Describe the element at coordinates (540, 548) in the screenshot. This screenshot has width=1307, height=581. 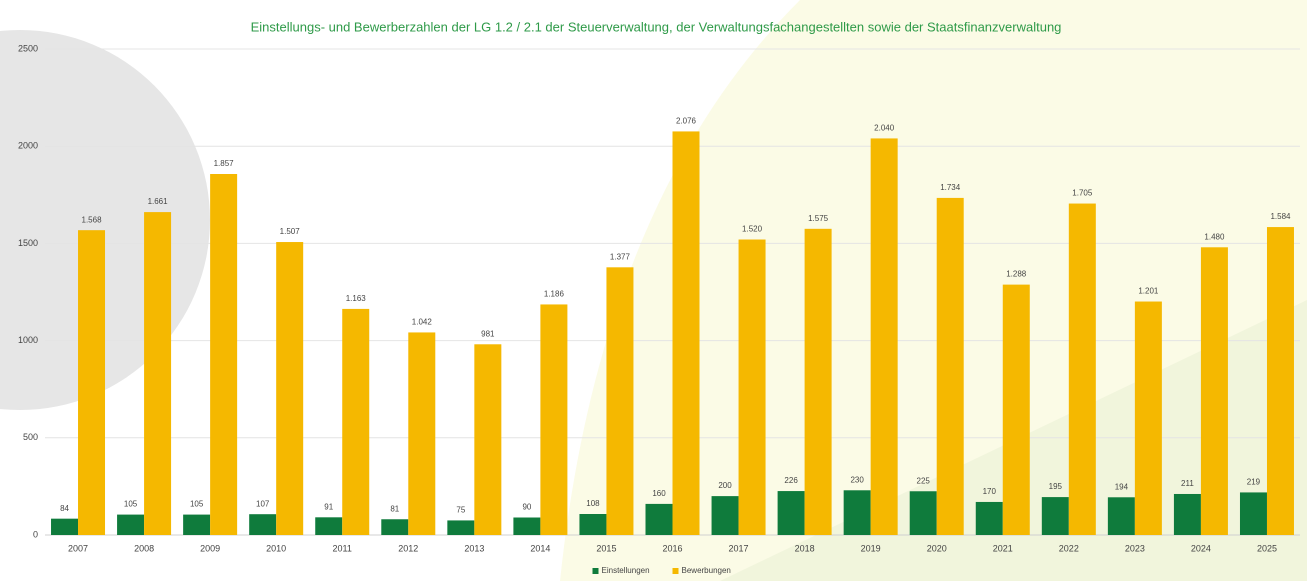
I see `x-tick-label: 2014` at that location.